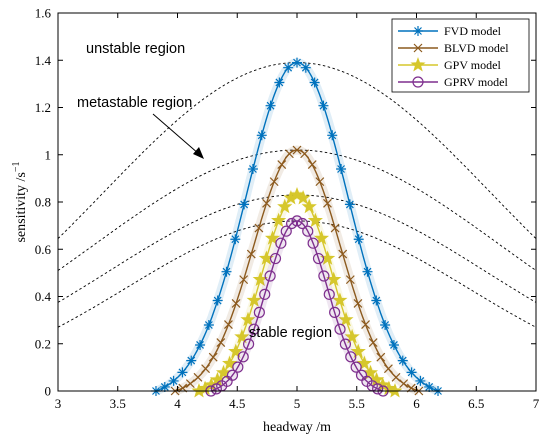  What do you see at coordinates (297, 306) in the screenshot?
I see `series-line` at bounding box center [297, 306].